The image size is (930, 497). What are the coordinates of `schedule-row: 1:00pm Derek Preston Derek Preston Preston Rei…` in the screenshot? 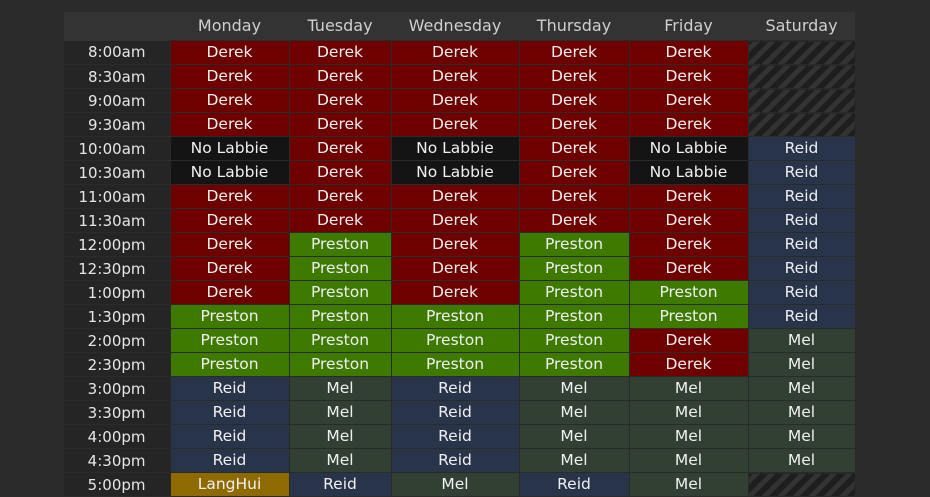 It's located at (460, 292).